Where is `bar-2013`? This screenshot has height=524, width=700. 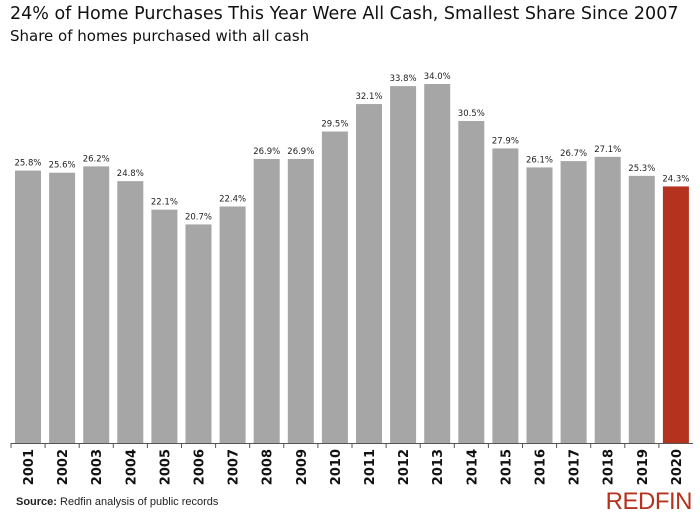
bar-2013 is located at coordinates (437, 263).